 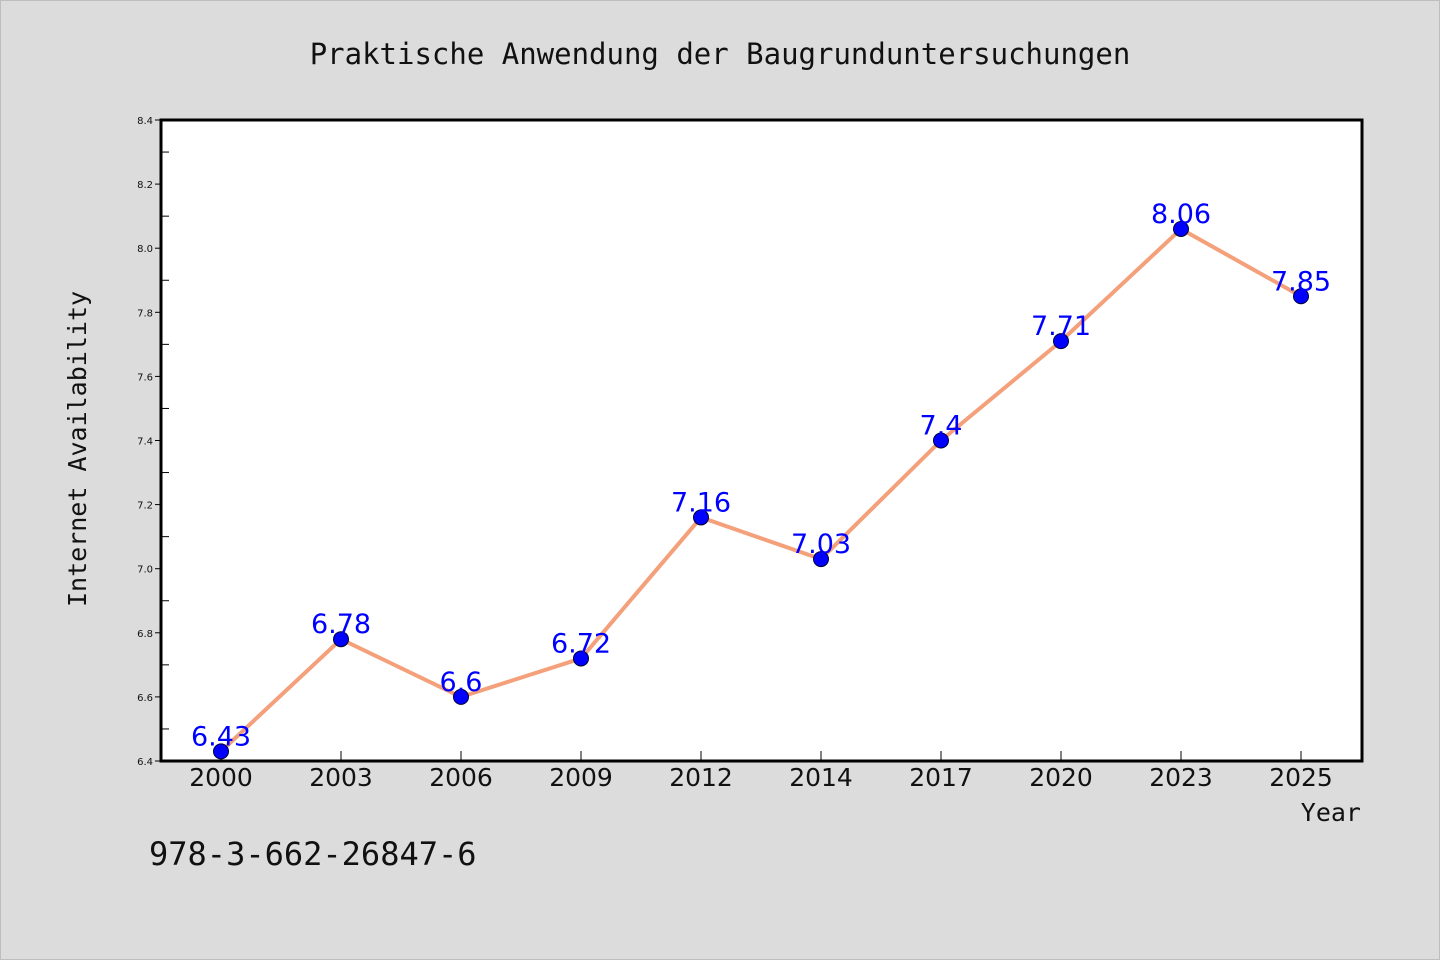 What do you see at coordinates (761, 771) in the screenshot?
I see `x-axis: 2000 2003 2006 2009 2012 2014 2017 2020 2023 2025` at bounding box center [761, 771].